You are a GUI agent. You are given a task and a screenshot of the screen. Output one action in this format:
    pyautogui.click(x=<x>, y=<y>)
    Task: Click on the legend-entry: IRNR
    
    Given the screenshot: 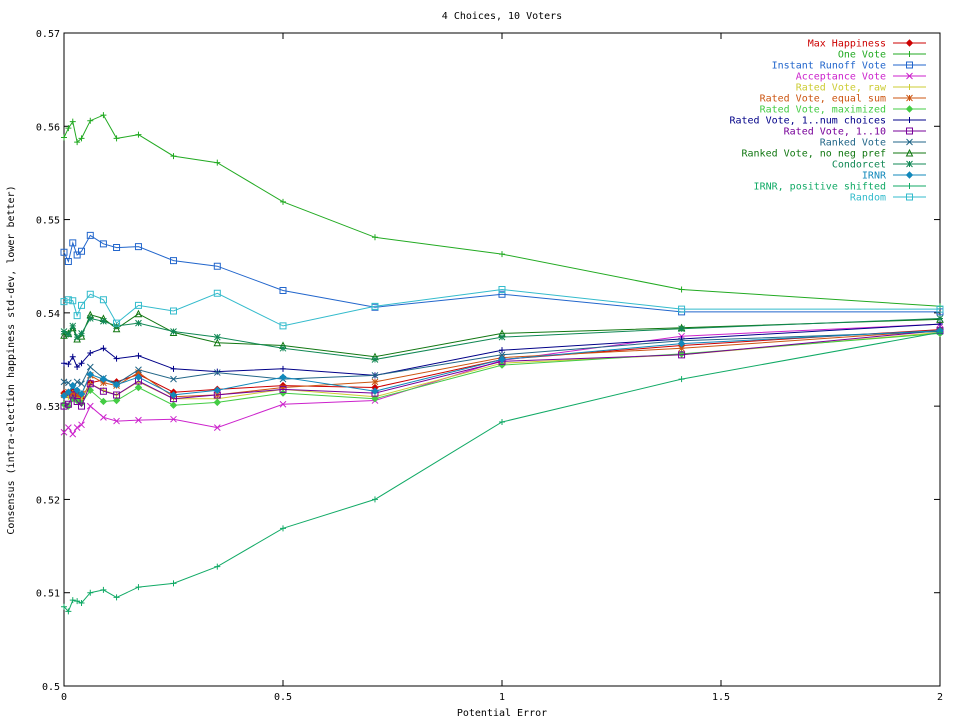 What is the action you would take?
    pyautogui.click(x=894, y=176)
    